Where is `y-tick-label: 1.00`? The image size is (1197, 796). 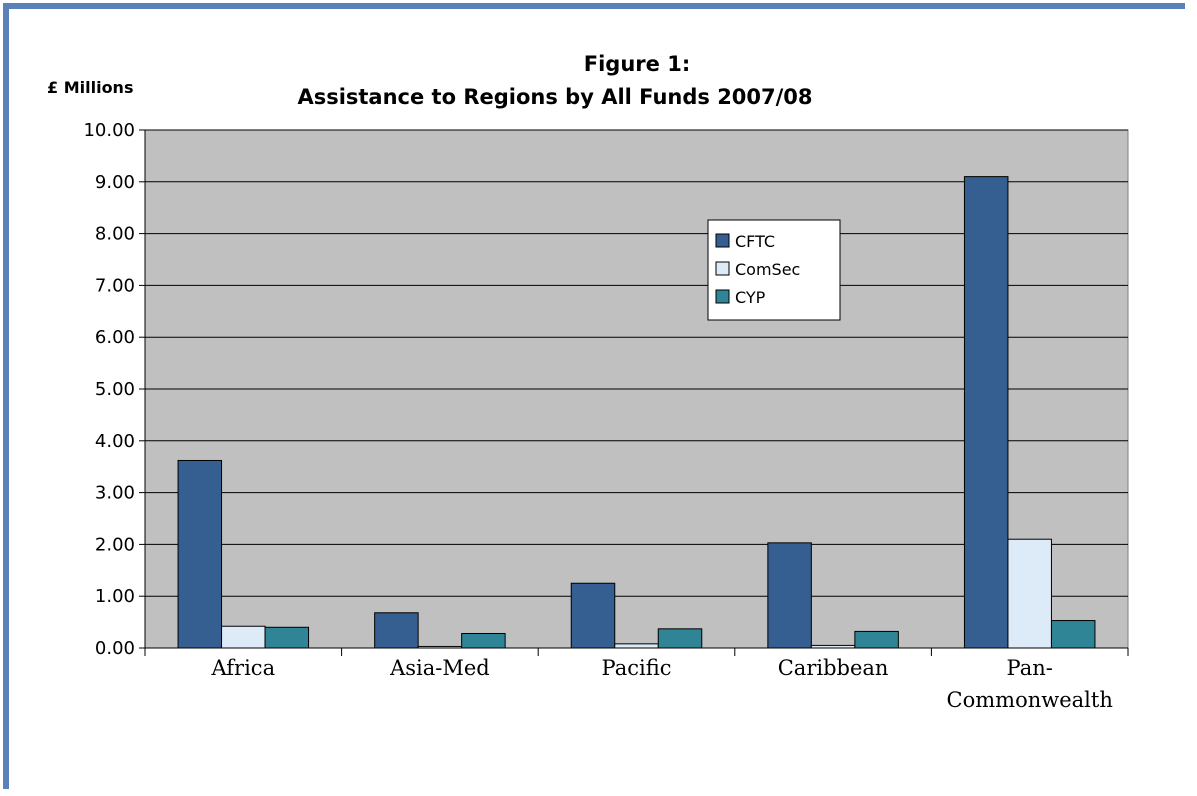 y-tick-label: 1.00 is located at coordinates (115, 596).